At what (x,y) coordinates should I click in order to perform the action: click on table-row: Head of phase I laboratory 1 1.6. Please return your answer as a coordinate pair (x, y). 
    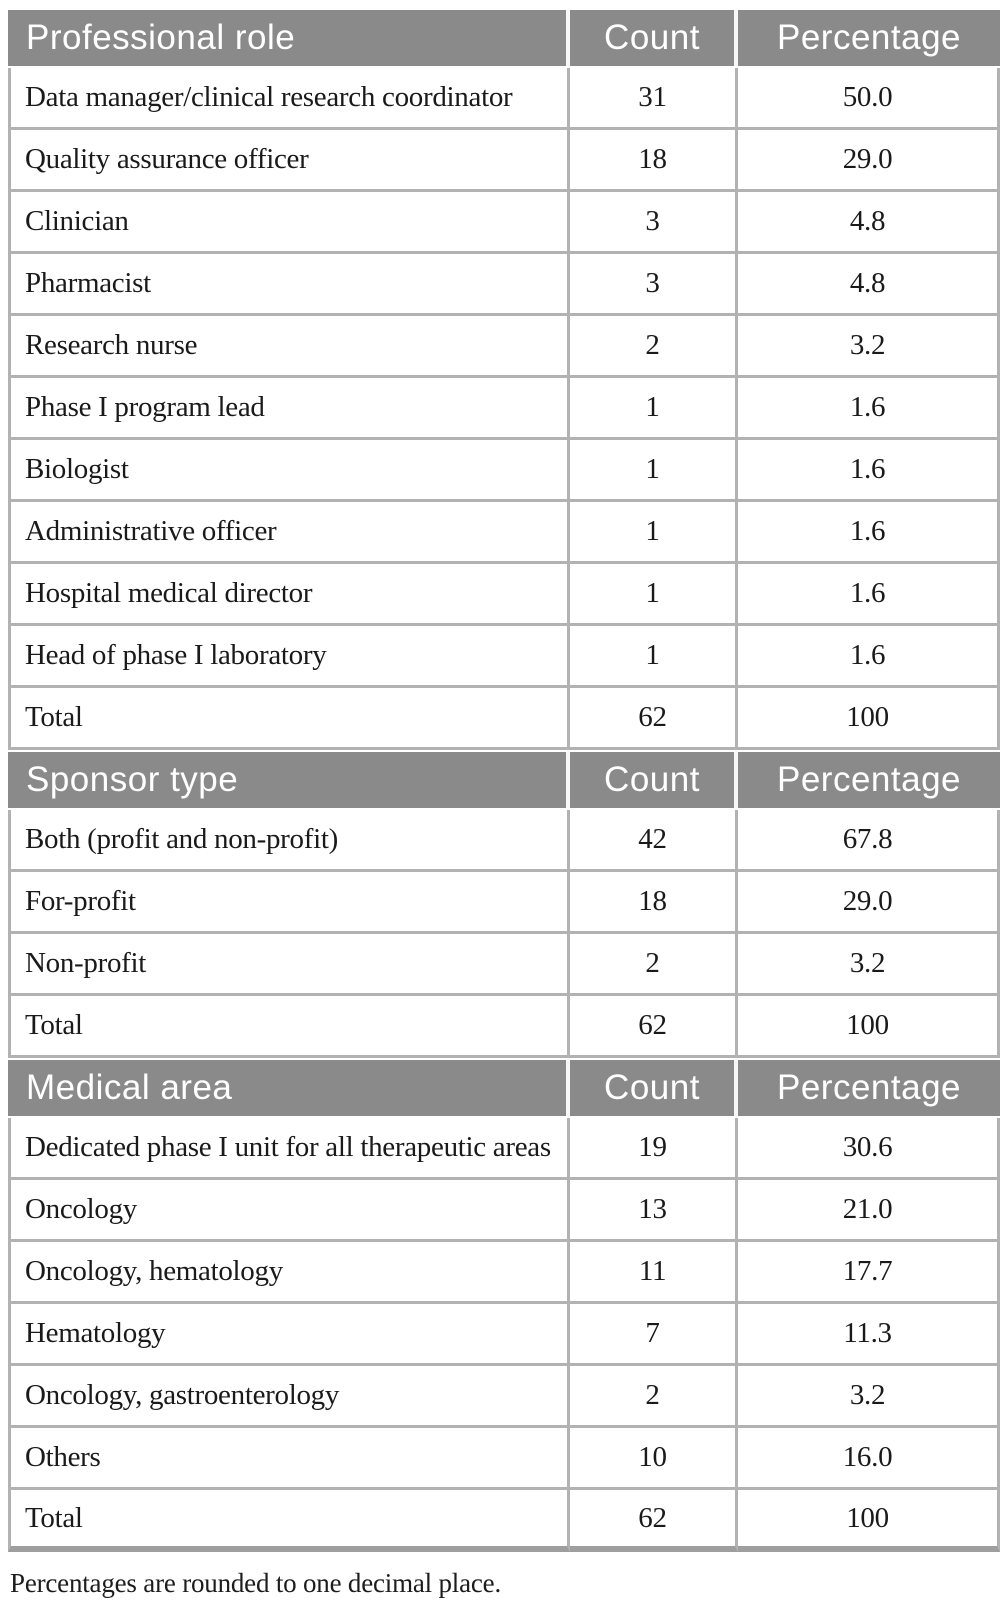
    Looking at the image, I should click on (504, 657).